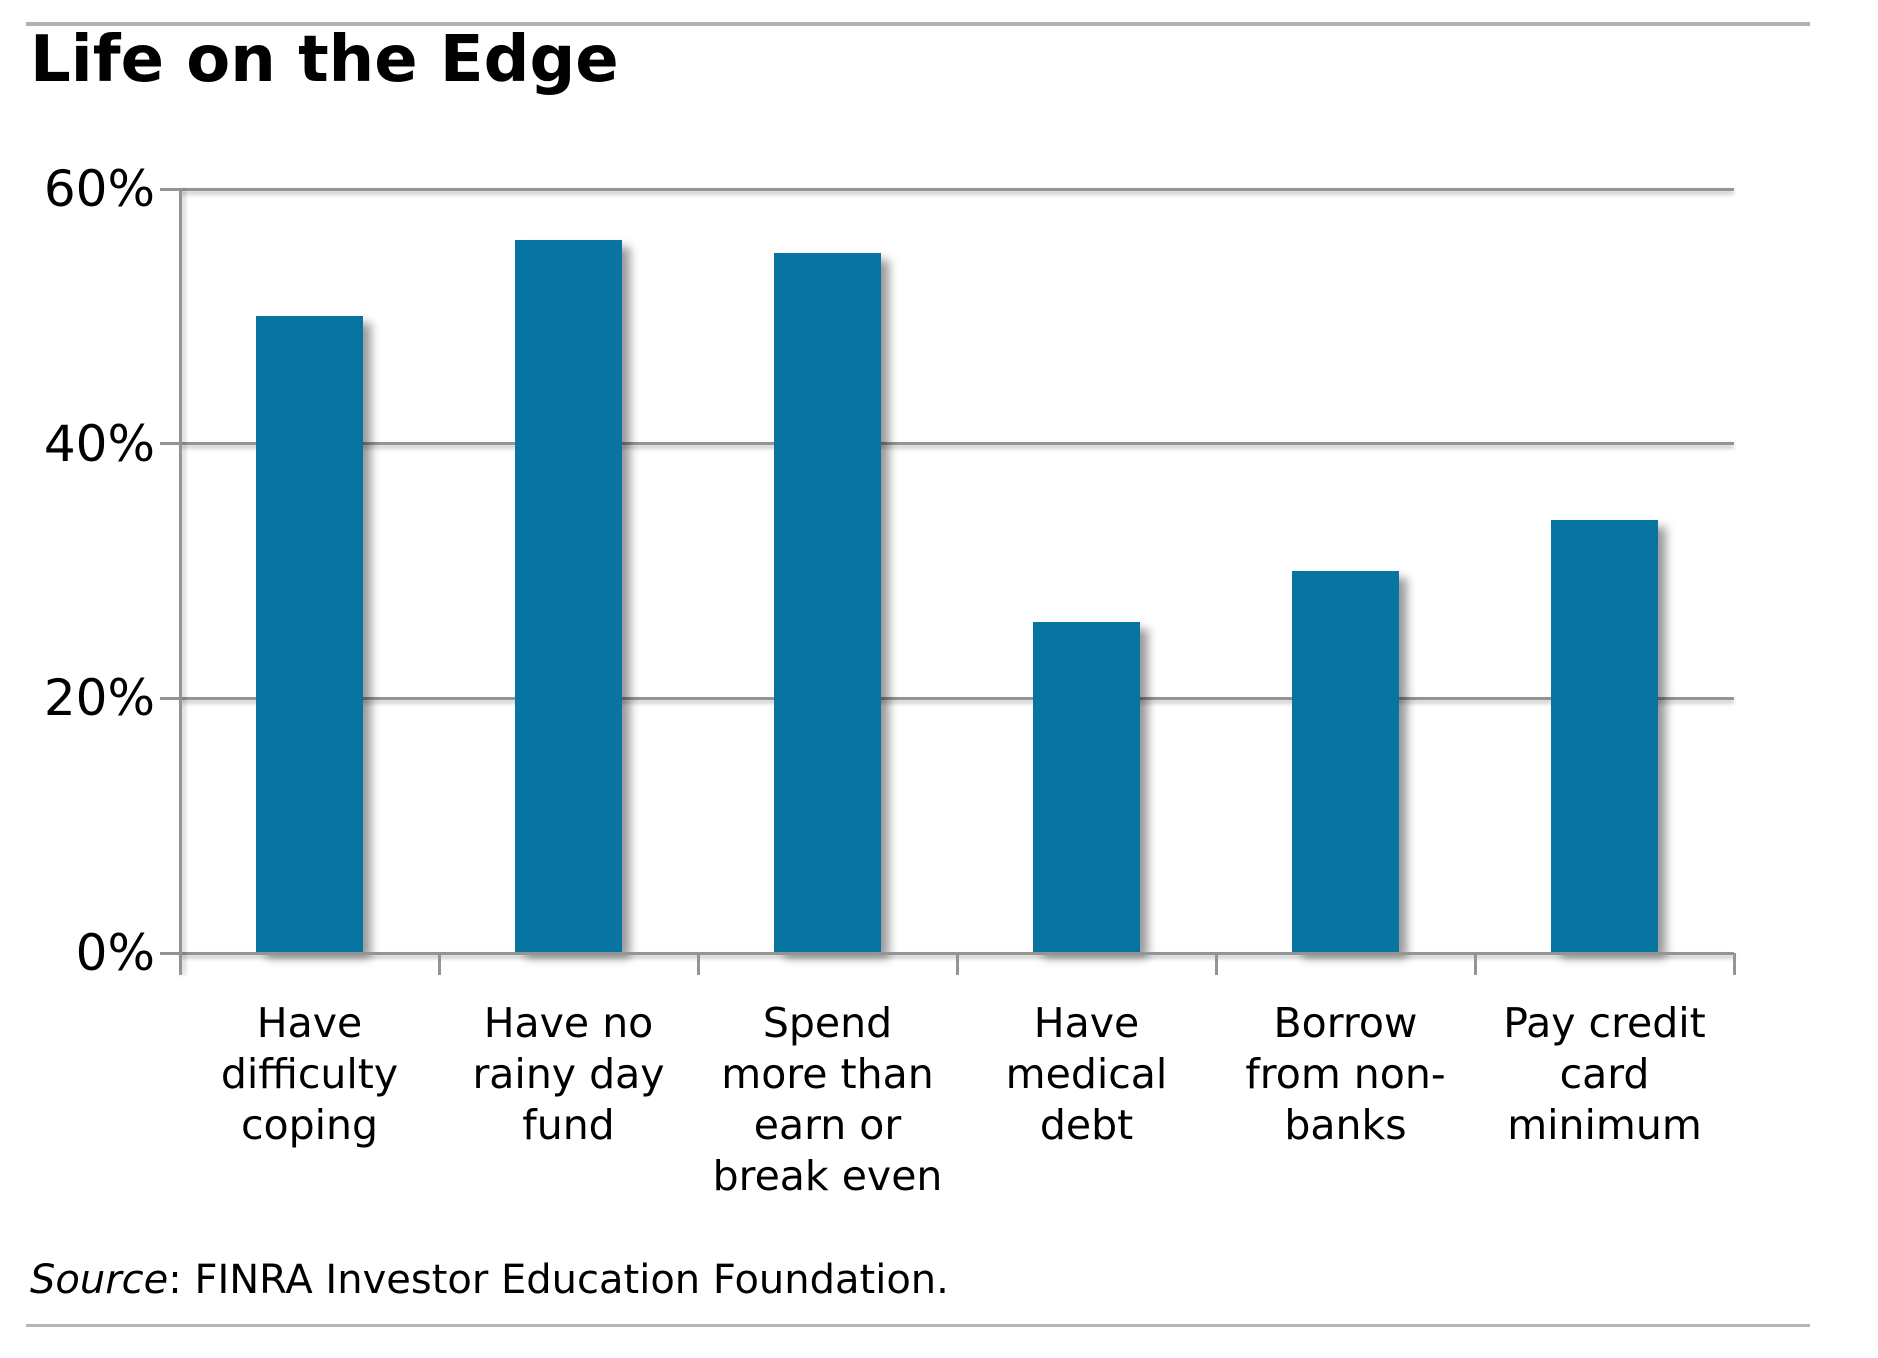 This screenshot has height=1358, width=1878. I want to click on x-label-have-difficulty-coping: Have difficulty coping, so click(309, 1074).